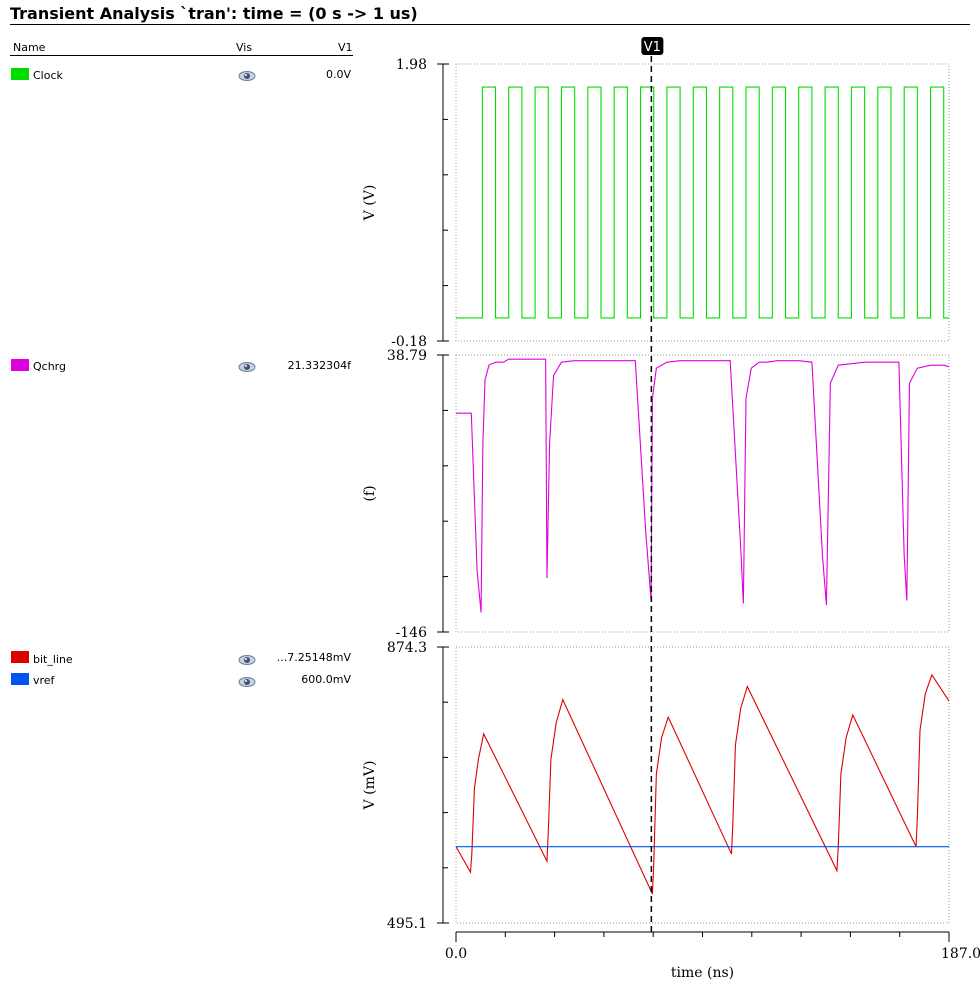  What do you see at coordinates (407, 356) in the screenshot?
I see `y-max-label: 38.79` at bounding box center [407, 356].